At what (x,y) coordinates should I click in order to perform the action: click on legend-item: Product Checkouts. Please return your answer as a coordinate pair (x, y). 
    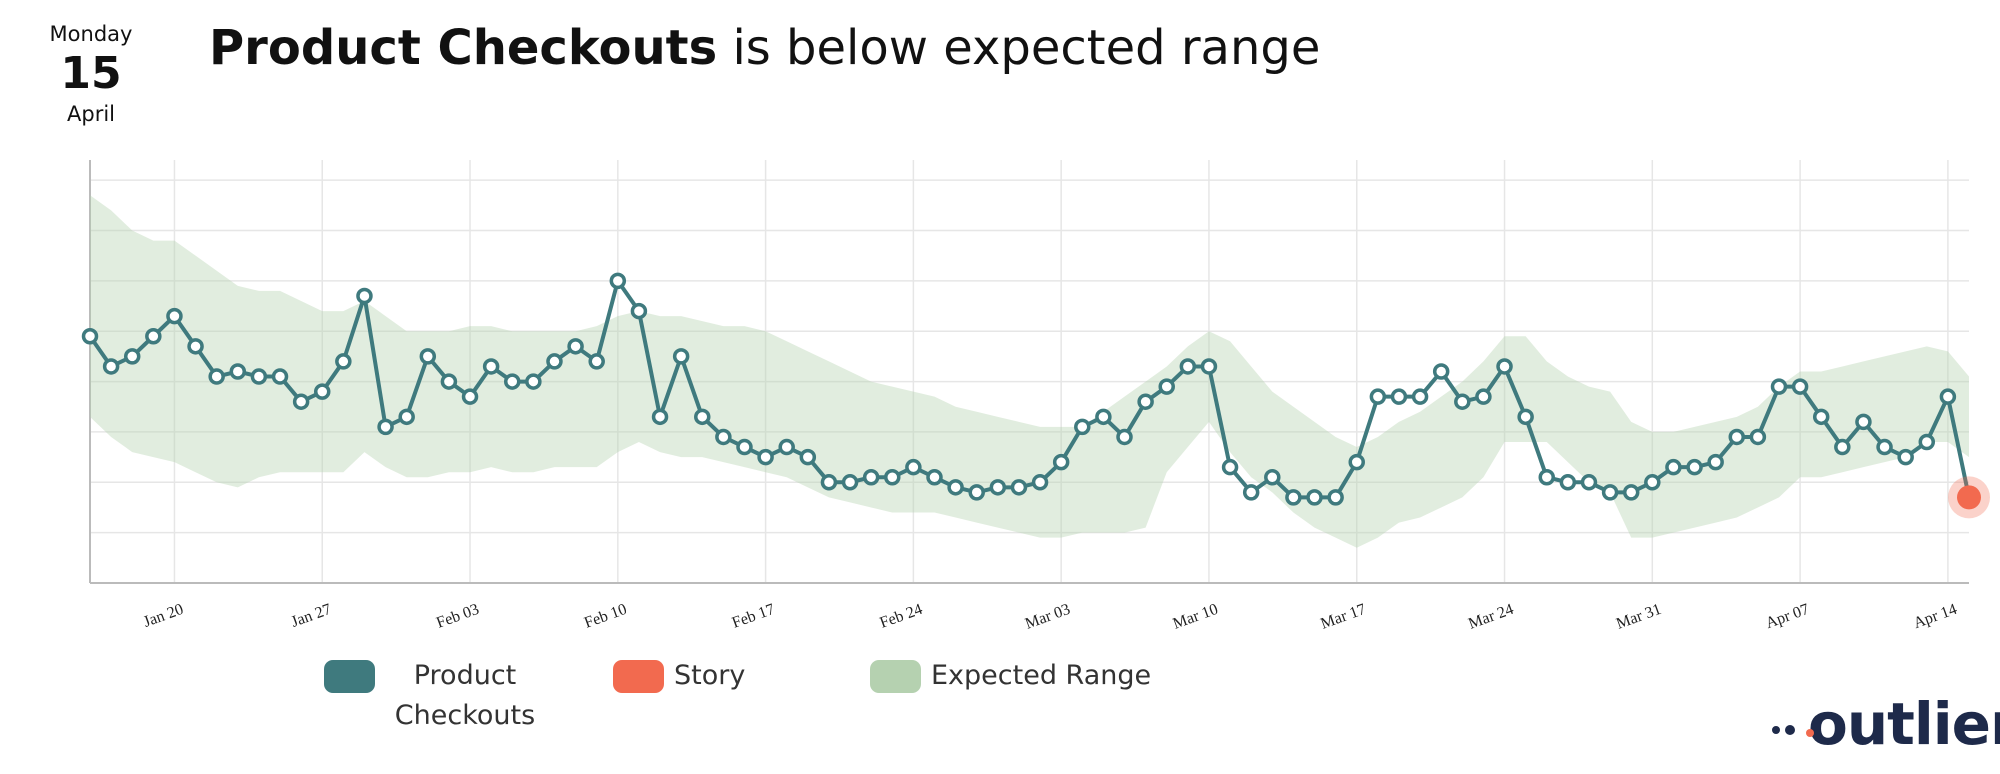
    Looking at the image, I should click on (434, 698).